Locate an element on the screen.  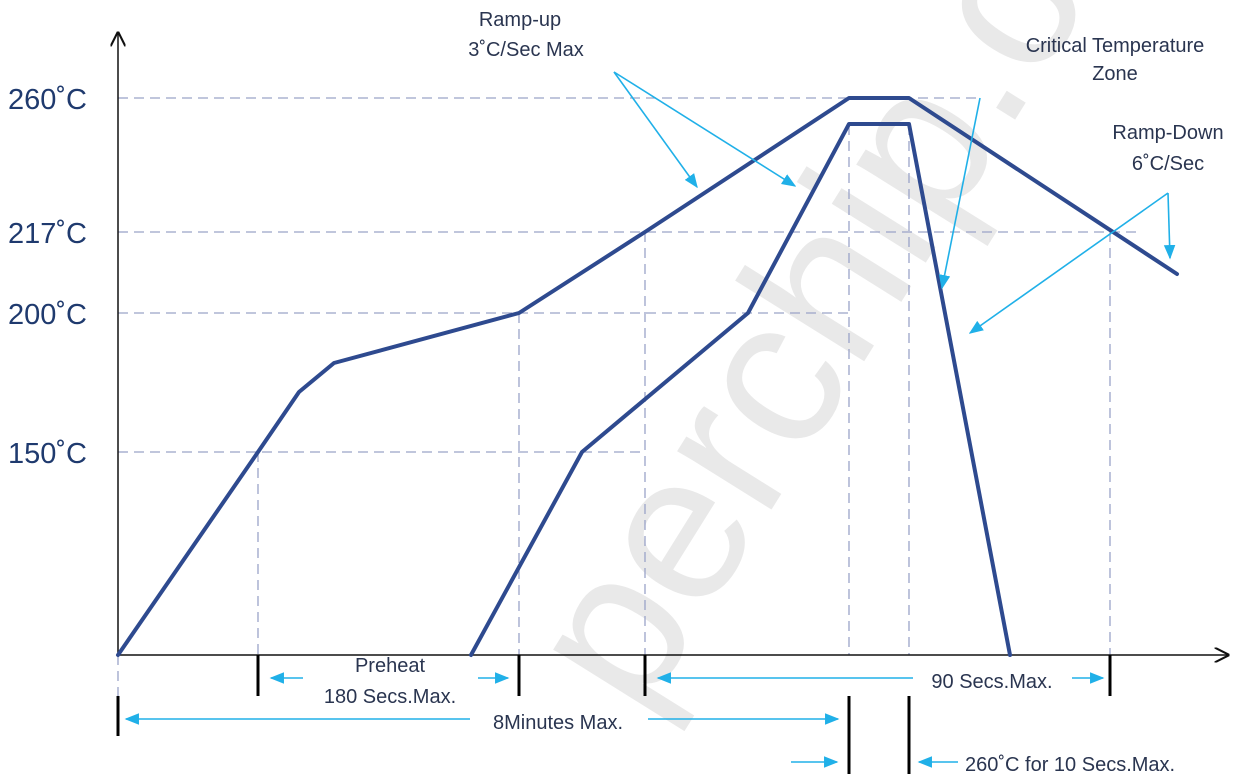
secs90-label: 90 Secs.Max. is located at coordinates (991, 682).